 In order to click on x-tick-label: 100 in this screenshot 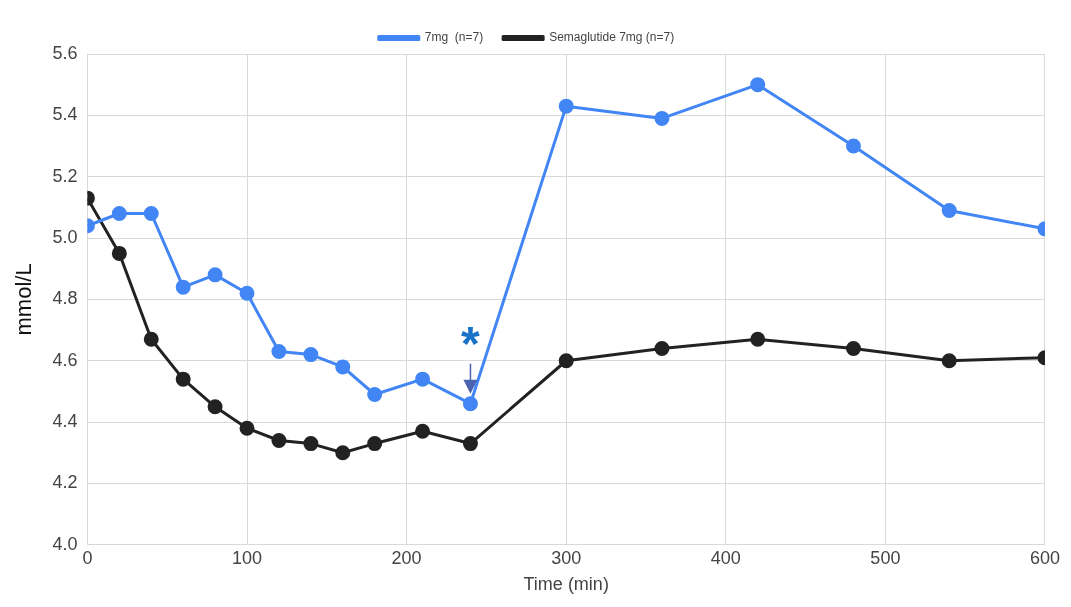, I will do `click(247, 557)`.